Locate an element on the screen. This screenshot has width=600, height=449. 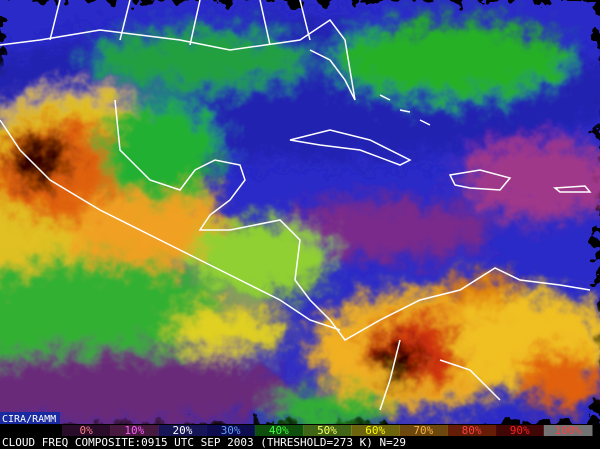
legend-label: 100% is located at coordinates (568, 430).